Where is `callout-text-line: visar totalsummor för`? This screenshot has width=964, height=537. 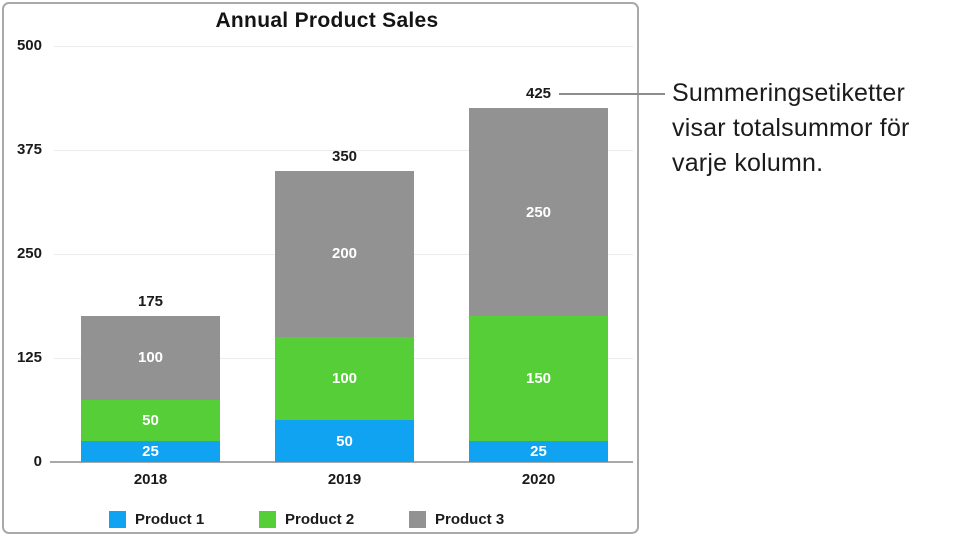
callout-text-line: visar totalsummor för is located at coordinates (791, 128).